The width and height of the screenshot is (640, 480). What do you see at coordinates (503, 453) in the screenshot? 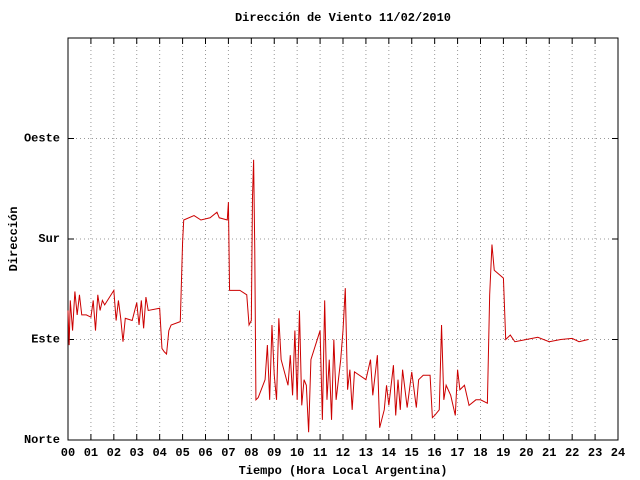
I see `x-tick-label: 19` at bounding box center [503, 453].